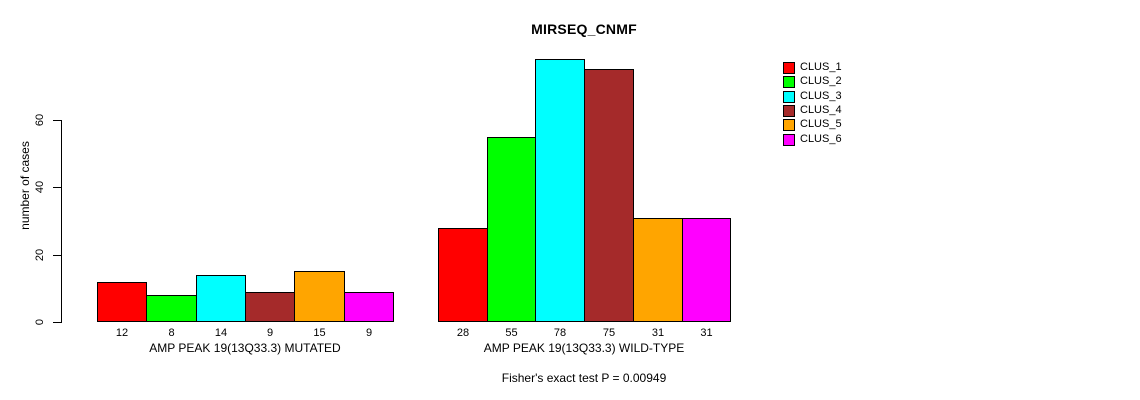 This screenshot has height=400, width=1140. What do you see at coordinates (40, 255) in the screenshot?
I see `y-axis-tick-label: 20` at bounding box center [40, 255].